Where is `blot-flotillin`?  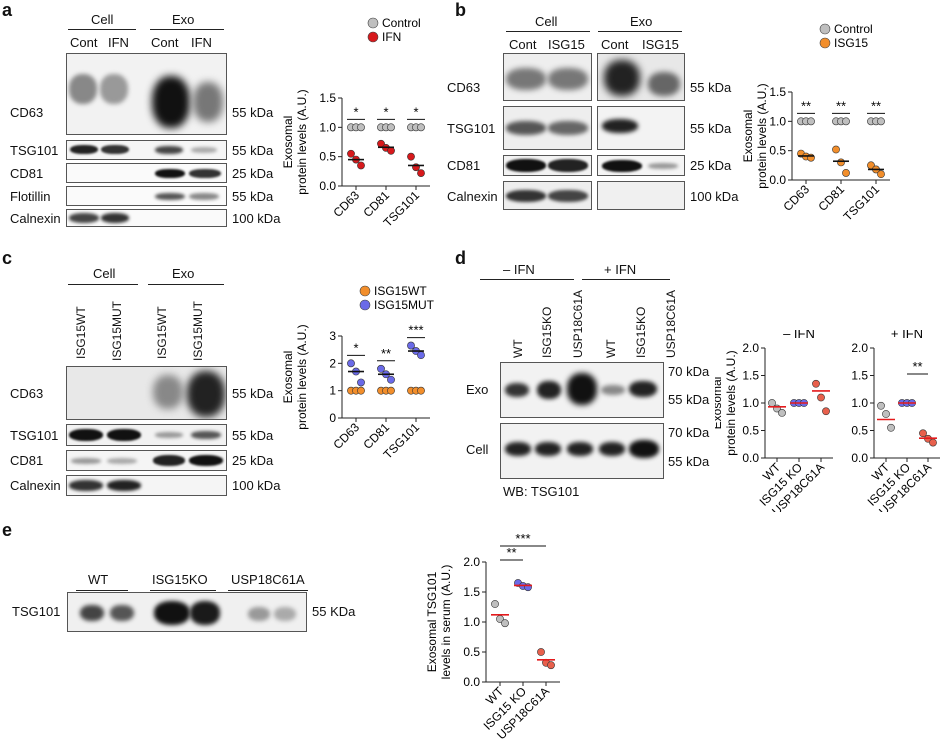 blot-flotillin is located at coordinates (146, 196).